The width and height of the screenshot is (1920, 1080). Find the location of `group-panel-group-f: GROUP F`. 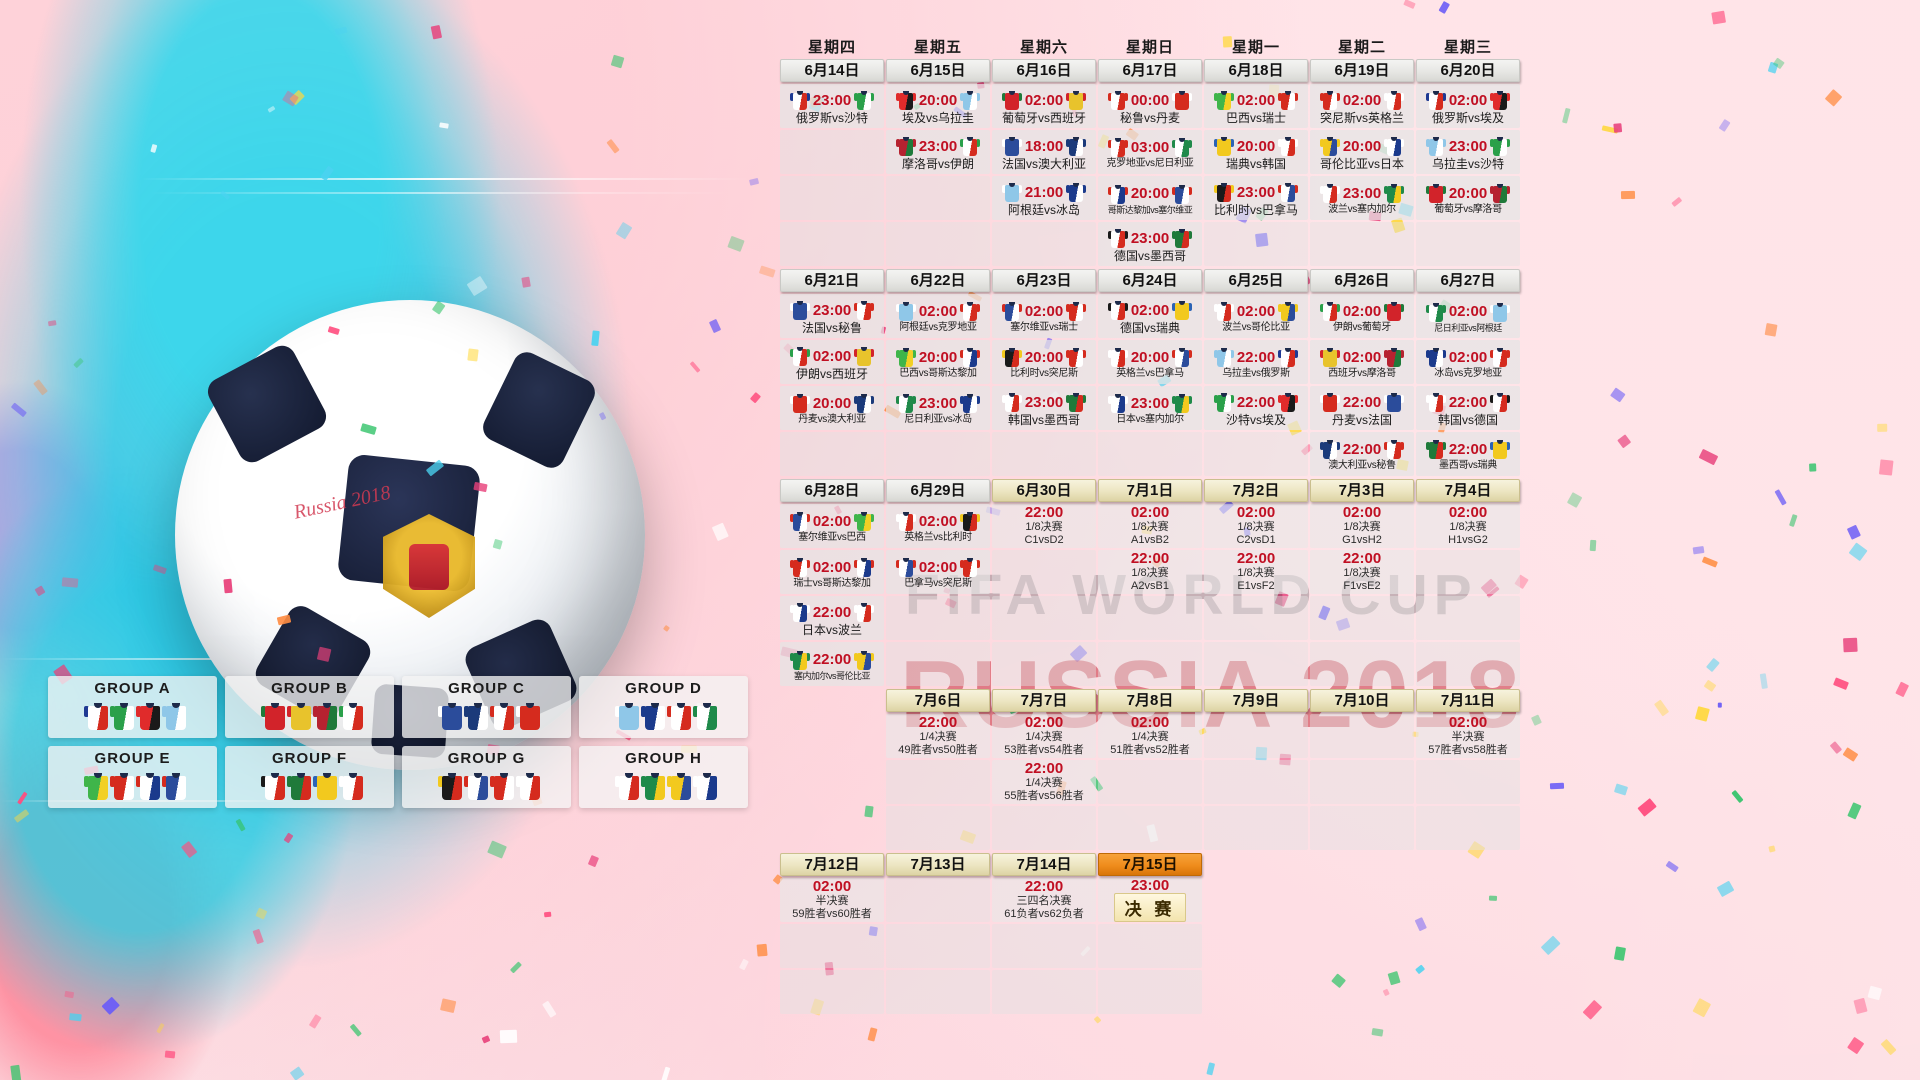

group-panel-group-f: GROUP F is located at coordinates (309, 777).